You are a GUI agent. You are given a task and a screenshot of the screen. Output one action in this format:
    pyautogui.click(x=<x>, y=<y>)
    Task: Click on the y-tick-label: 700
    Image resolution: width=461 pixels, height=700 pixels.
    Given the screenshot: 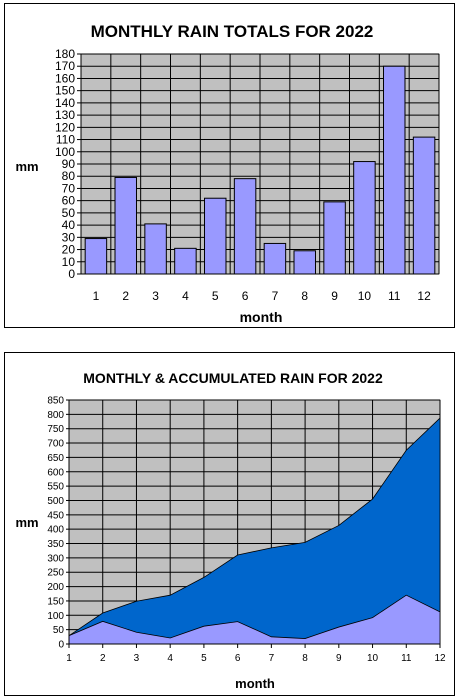 What is the action you would take?
    pyautogui.click(x=55, y=444)
    